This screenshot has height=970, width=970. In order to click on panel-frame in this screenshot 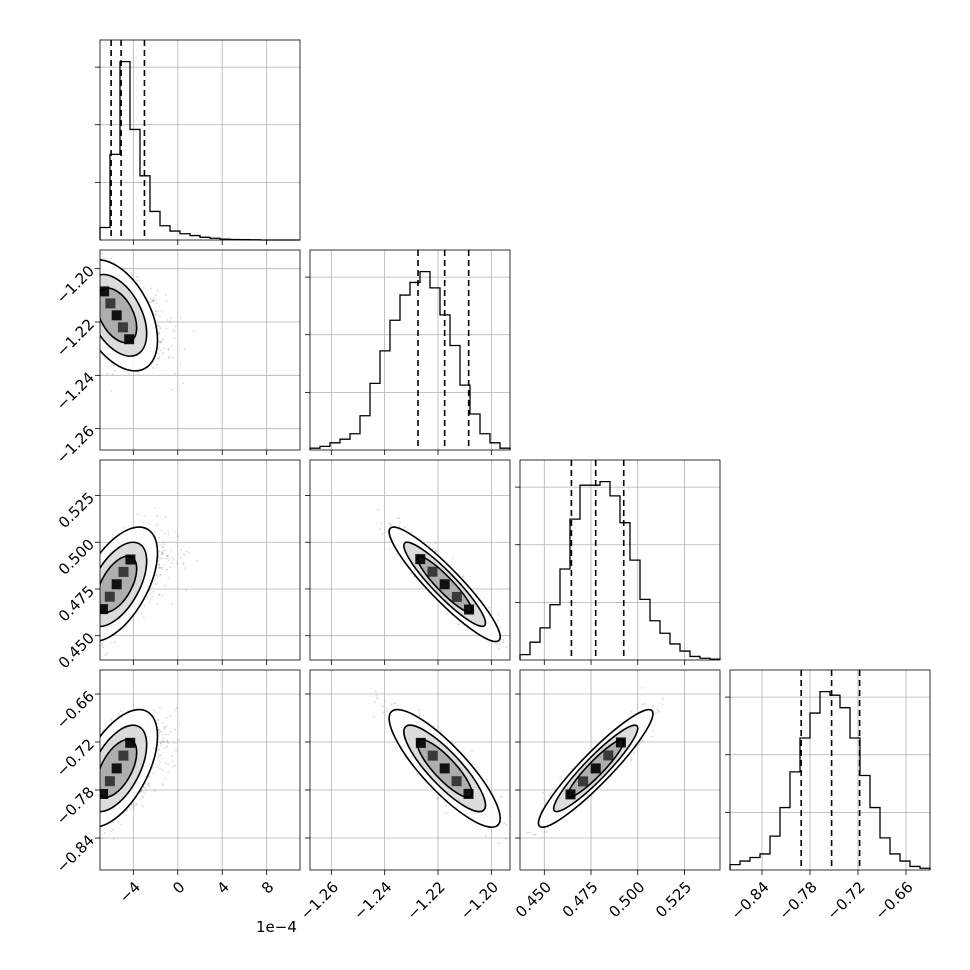, I will do `click(410, 560)`.